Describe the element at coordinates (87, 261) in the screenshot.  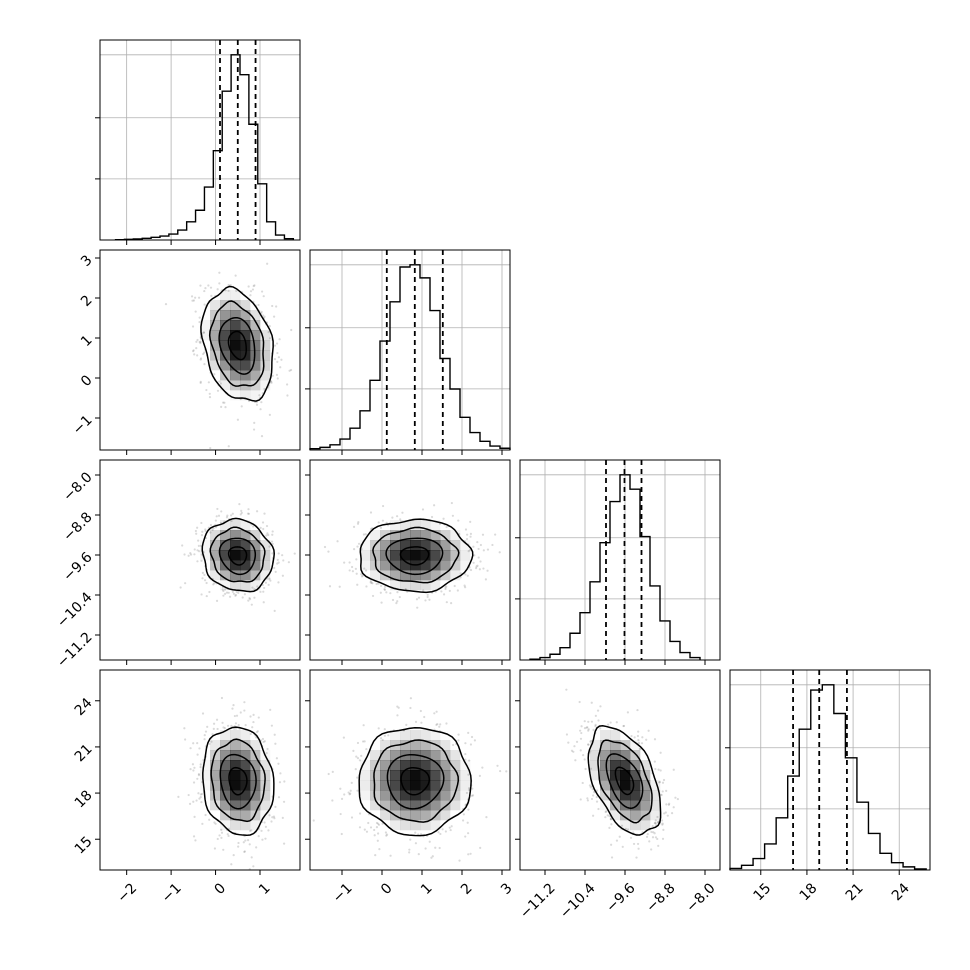
I see `y-tick-label: 3` at that location.